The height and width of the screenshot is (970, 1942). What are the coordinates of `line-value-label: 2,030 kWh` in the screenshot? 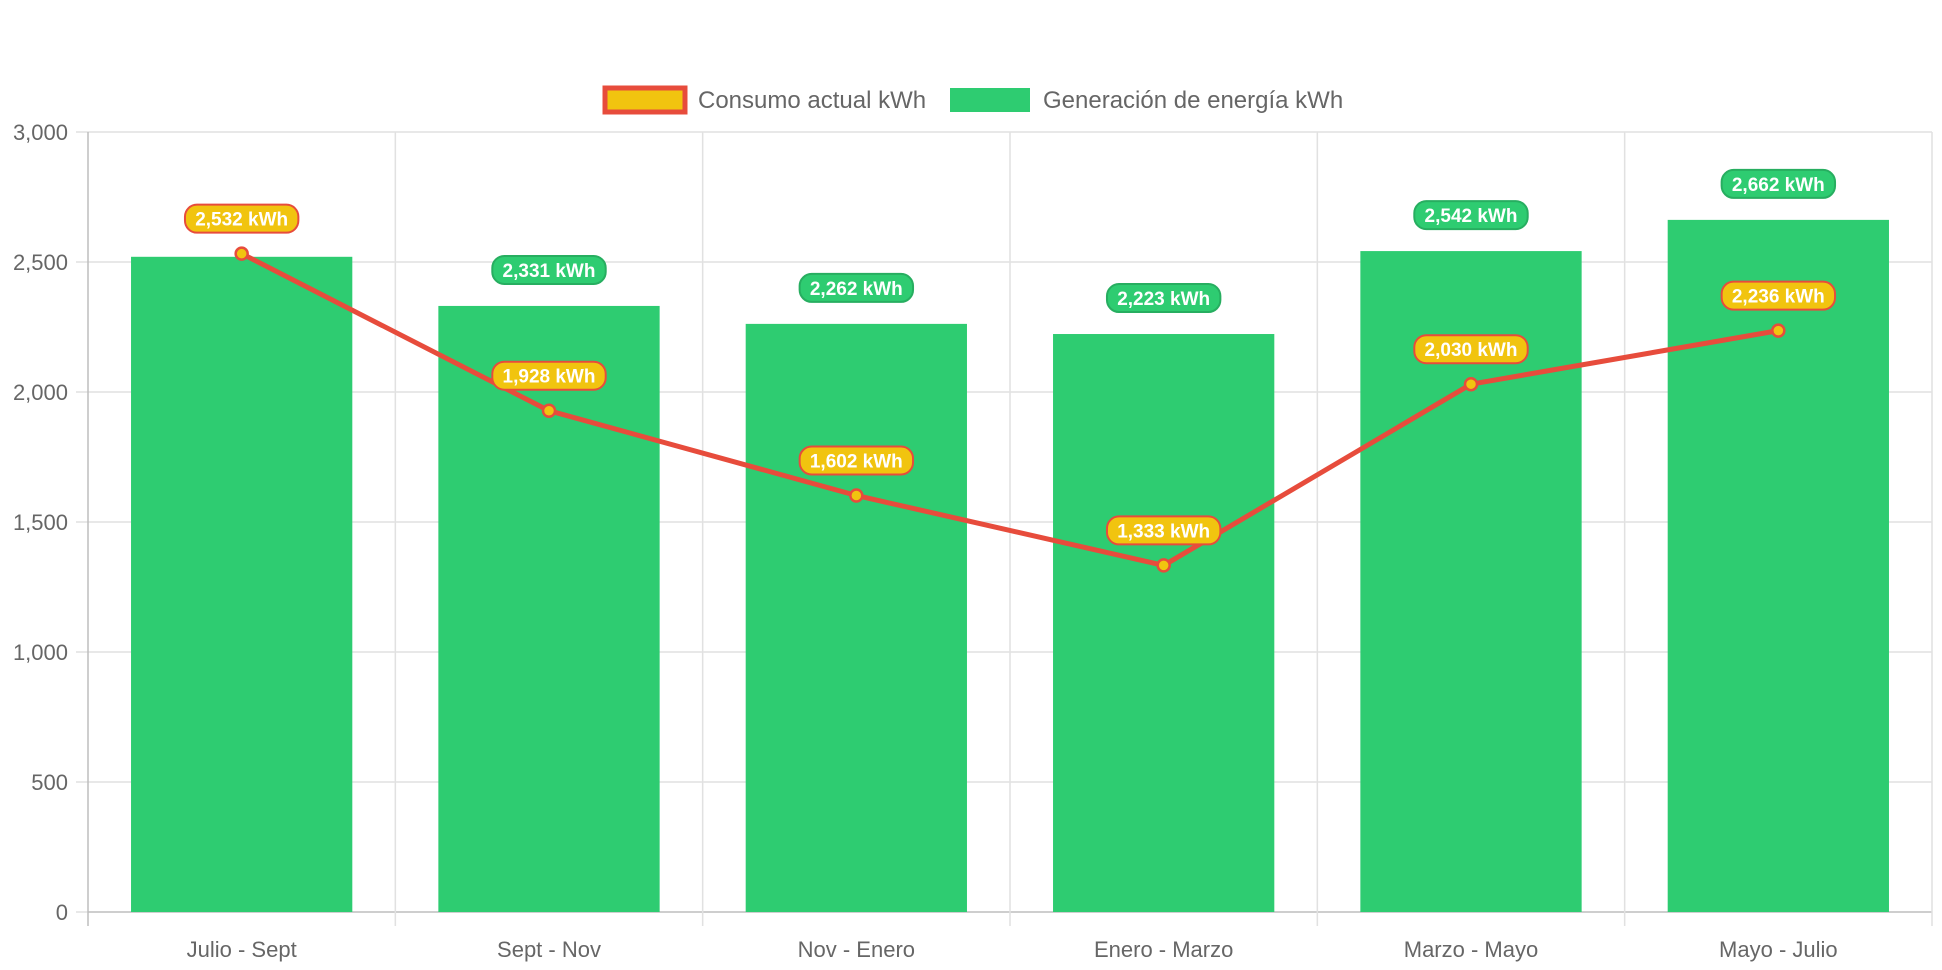 It's located at (1471, 349).